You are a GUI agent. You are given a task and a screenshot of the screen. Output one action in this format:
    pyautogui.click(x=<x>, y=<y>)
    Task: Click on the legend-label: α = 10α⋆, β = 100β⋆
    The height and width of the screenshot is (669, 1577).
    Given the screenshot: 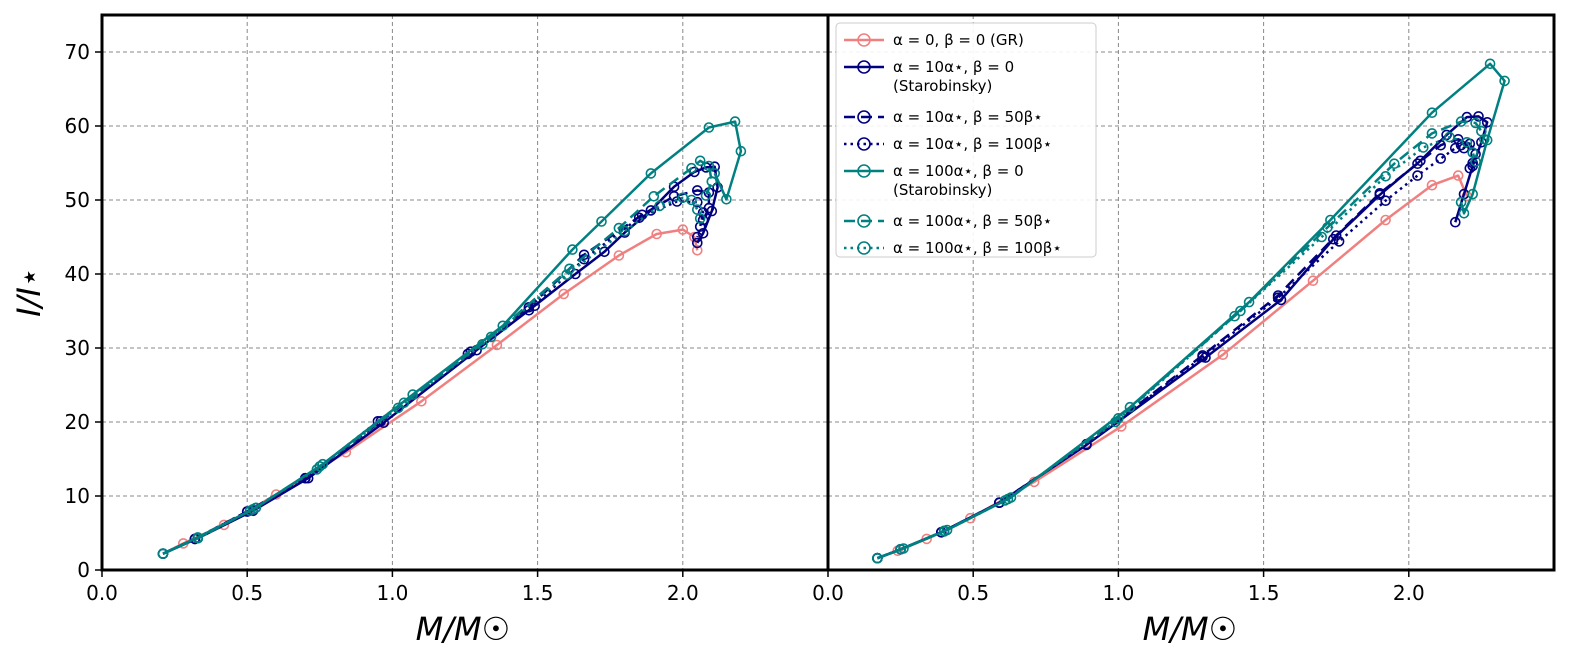 What is the action you would take?
    pyautogui.click(x=972, y=144)
    